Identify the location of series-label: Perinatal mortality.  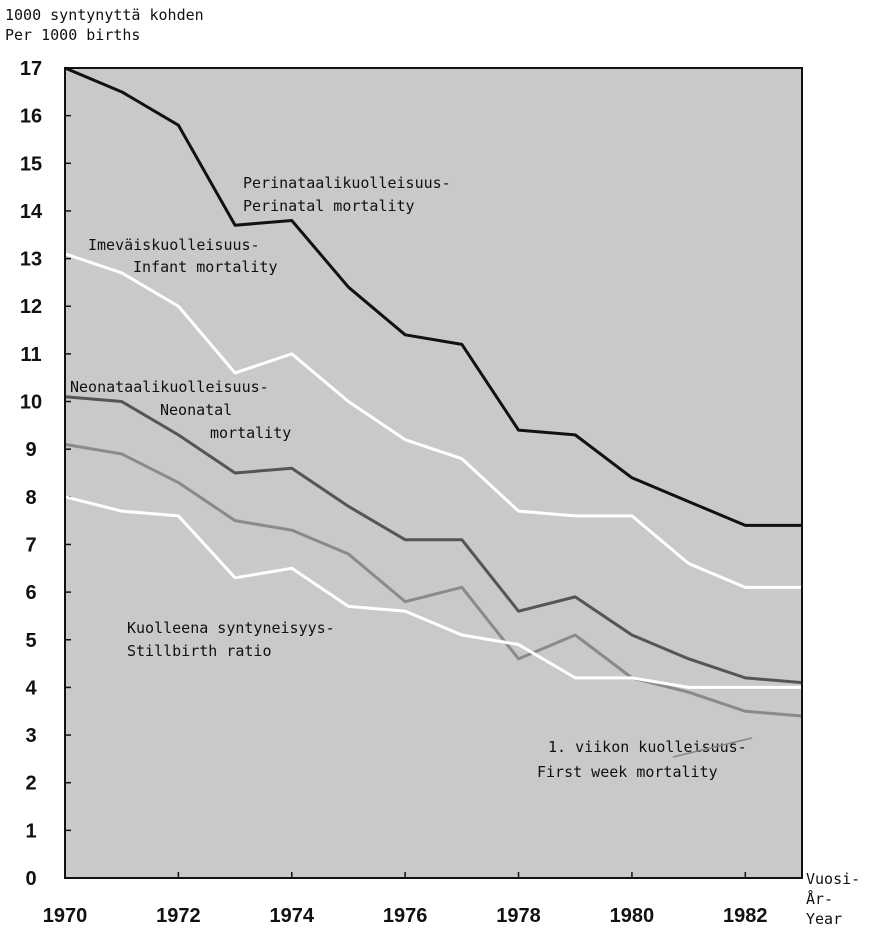
(329, 206).